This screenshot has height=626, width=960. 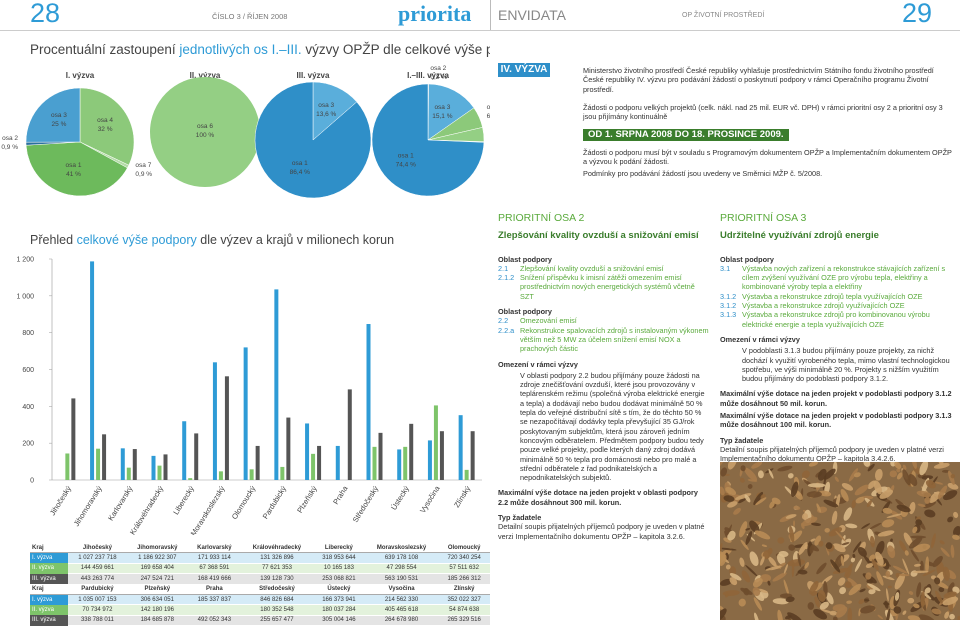 What do you see at coordinates (274, 502) in the screenshot?
I see `x-tick-label: Pardubický` at bounding box center [274, 502].